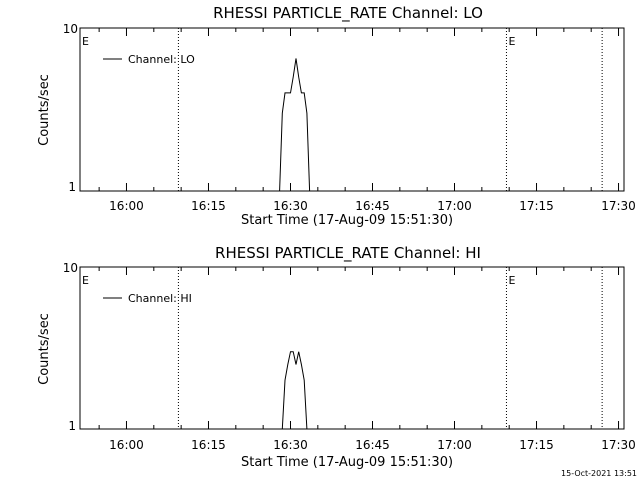 Image resolution: width=640 pixels, height=480 pixels. What do you see at coordinates (294, 125) in the screenshot?
I see `series-line-lo` at bounding box center [294, 125].